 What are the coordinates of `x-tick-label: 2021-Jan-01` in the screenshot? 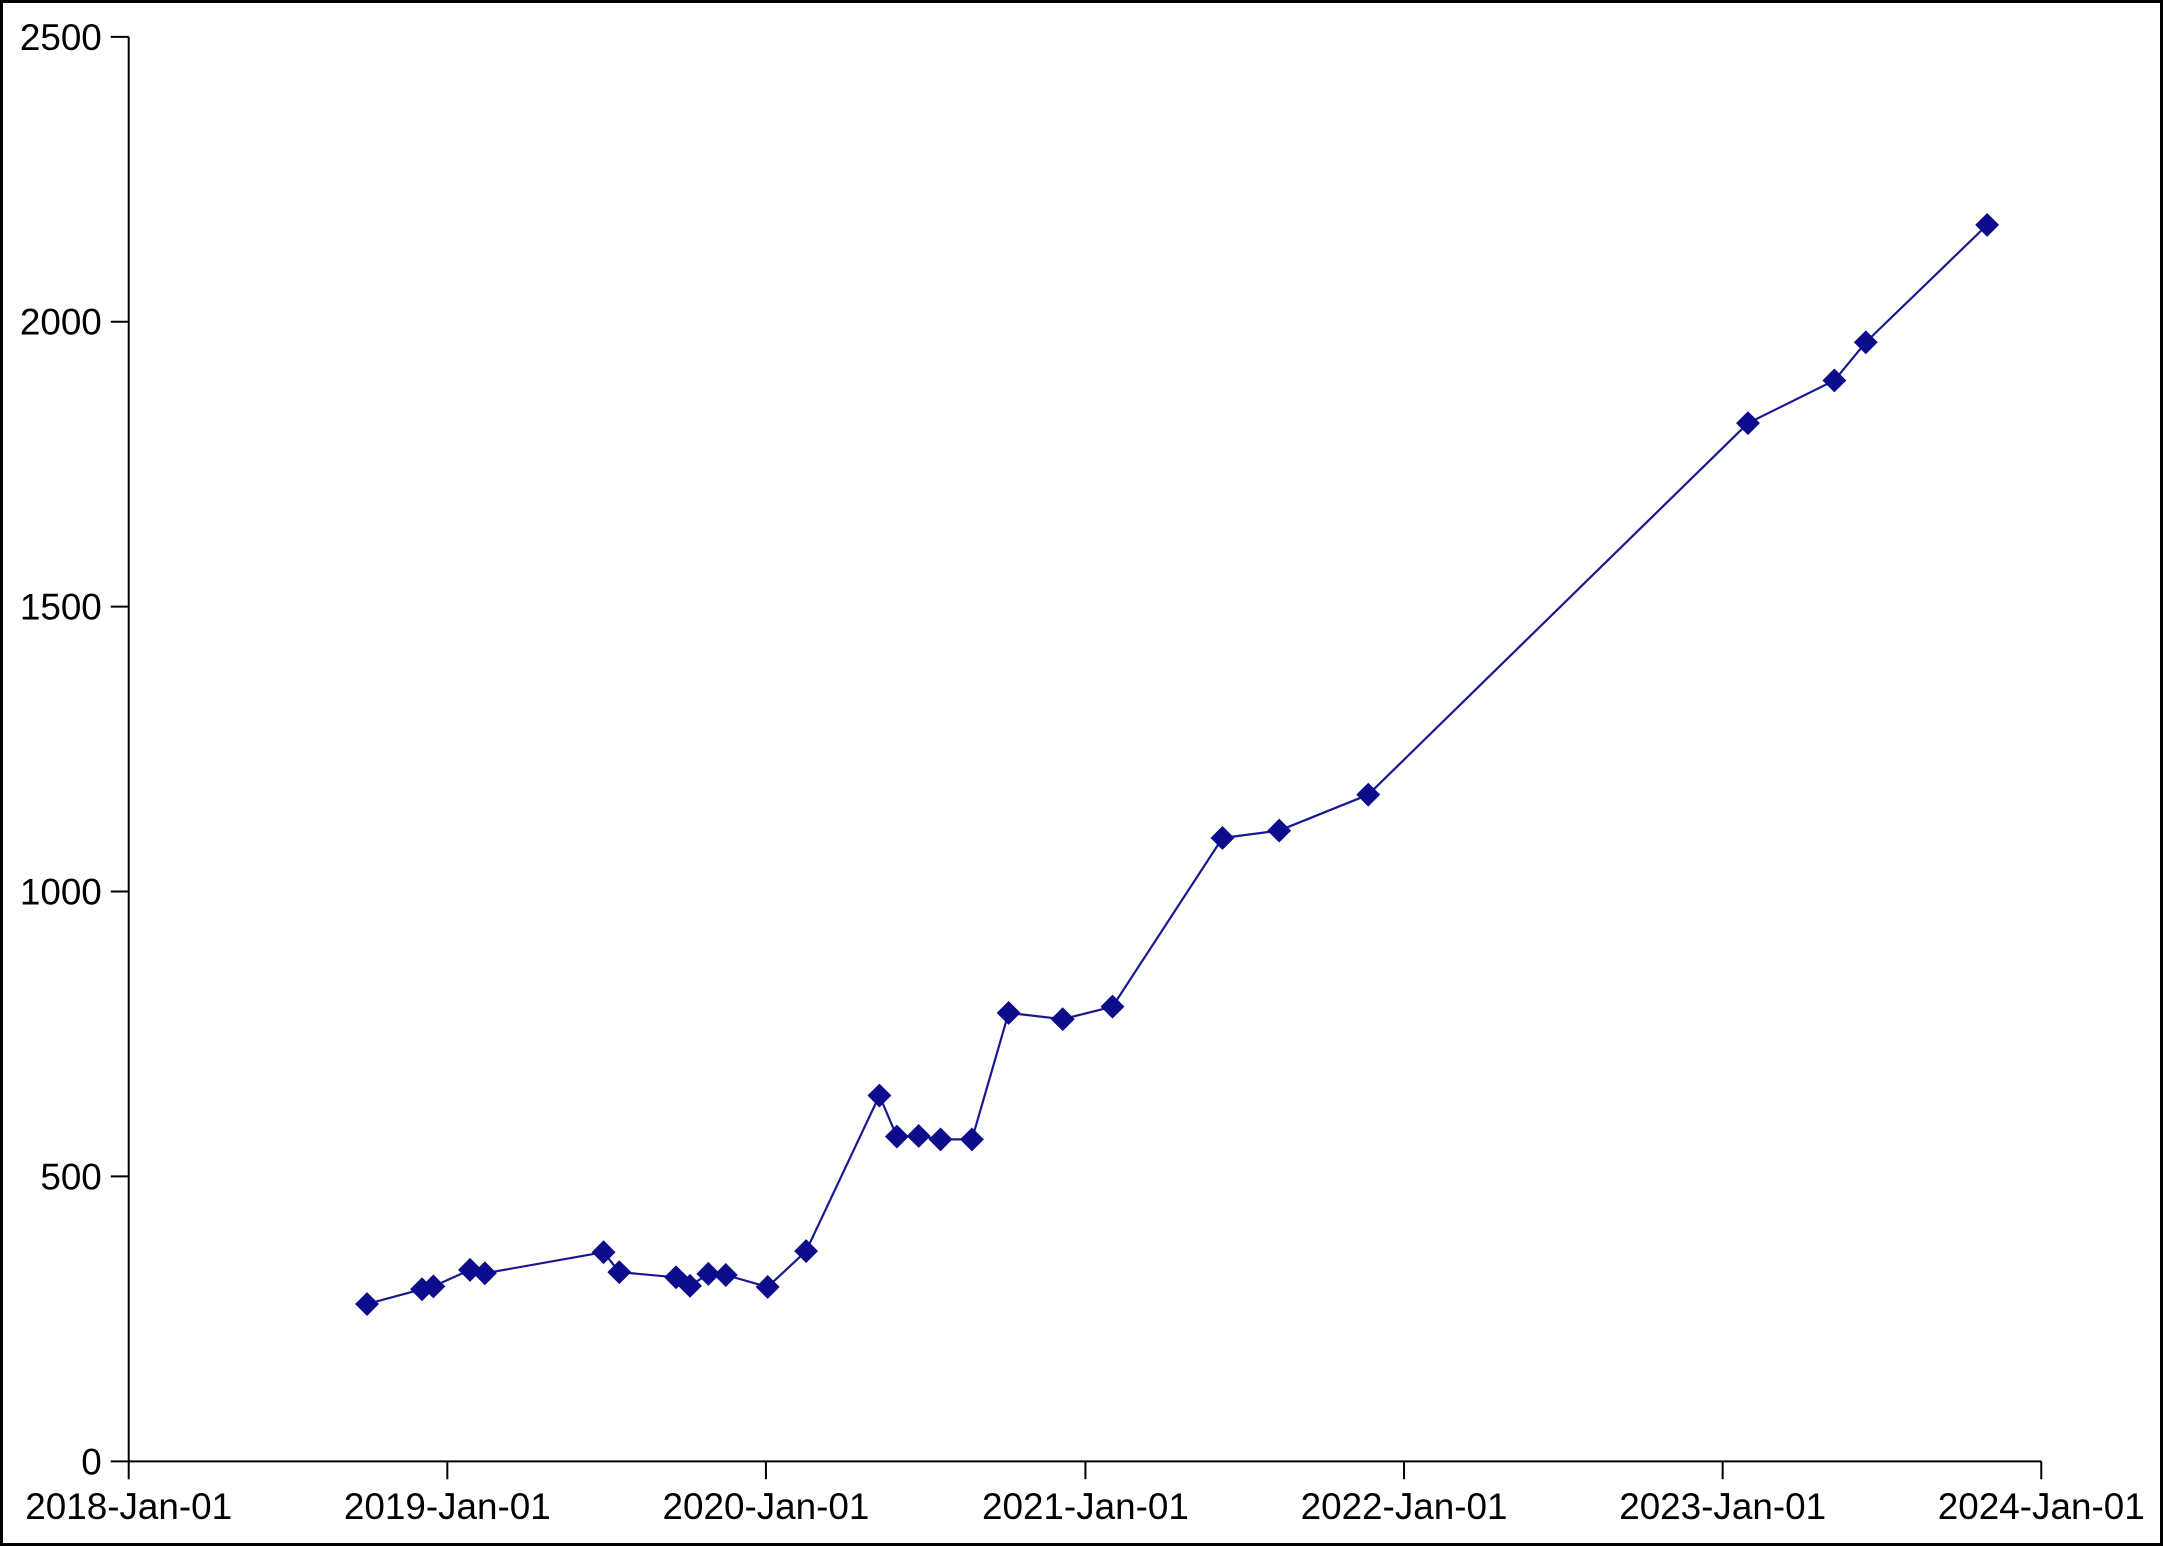 It's located at (1085, 1506).